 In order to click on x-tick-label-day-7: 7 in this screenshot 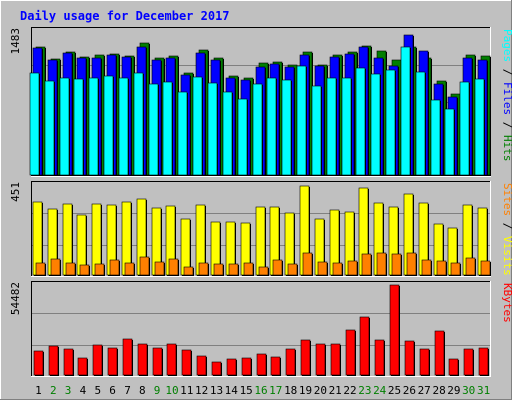, I will do `click(127, 390)`.